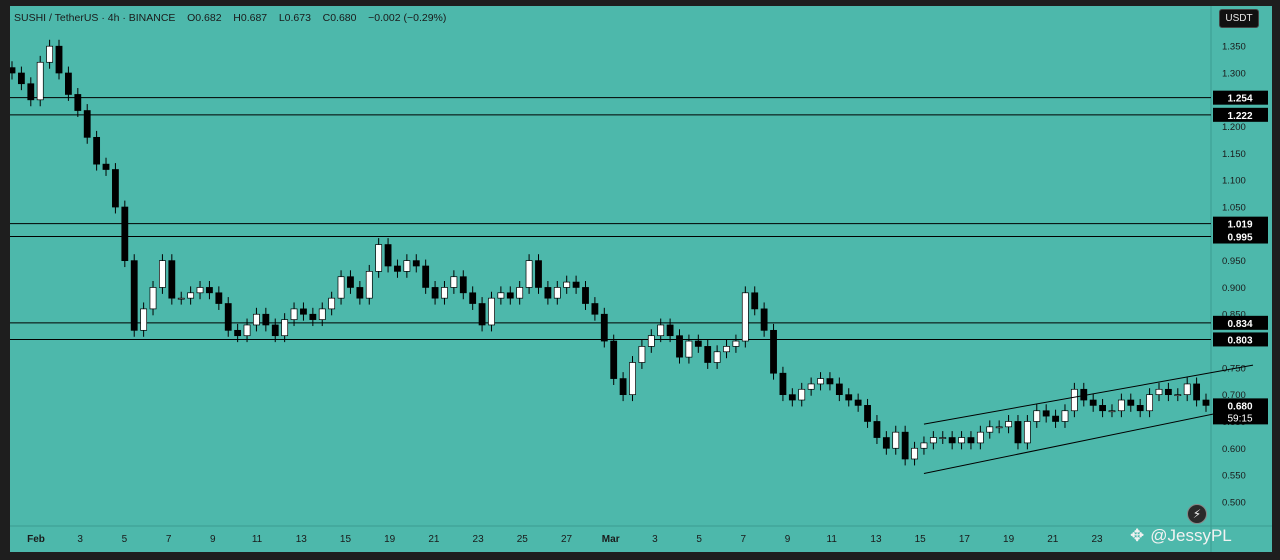 The width and height of the screenshot is (1280, 560). I want to click on change-value: −0.002 (−0.29%), so click(407, 18).